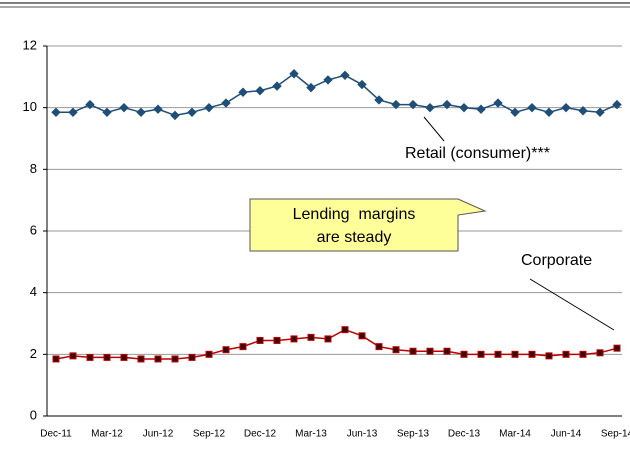 The image size is (630, 475). Describe the element at coordinates (477, 153) in the screenshot. I see `series-label: Retail (consumer)***` at that location.